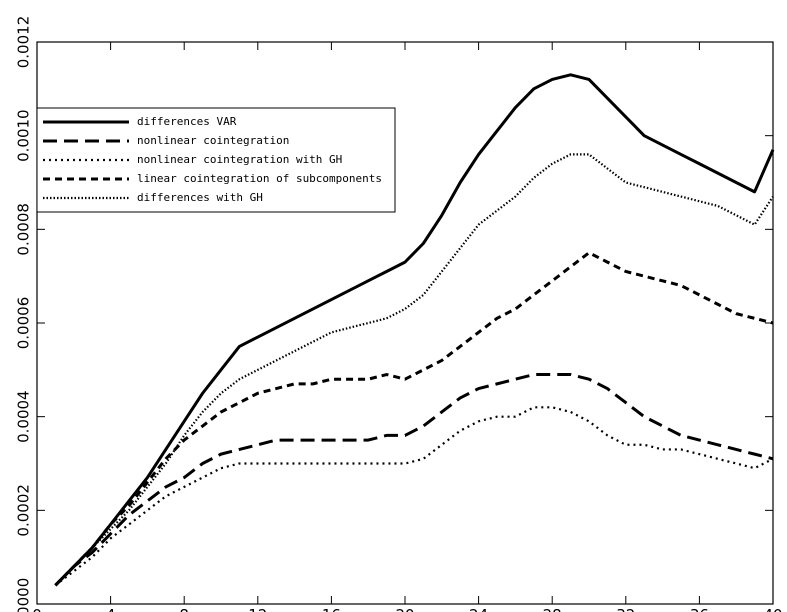  I want to click on x-tick-label: 0, so click(37, 609).